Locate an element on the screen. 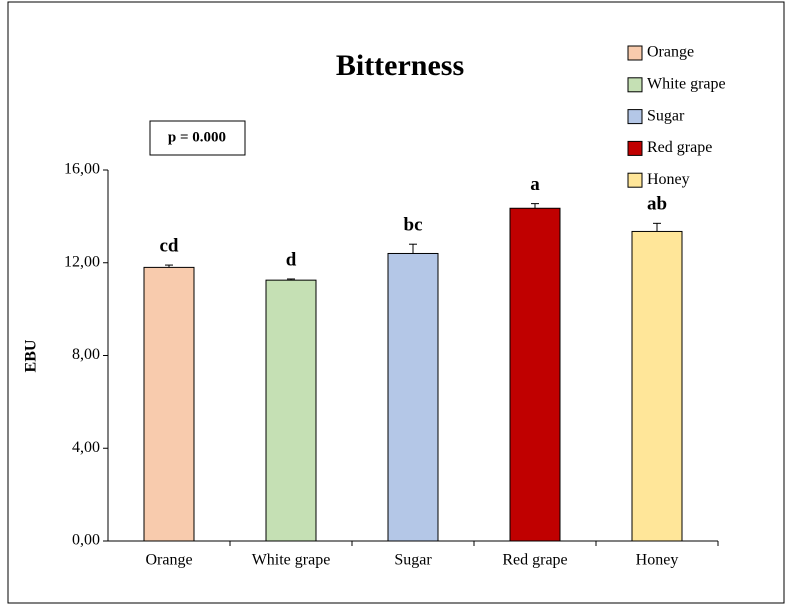 This screenshot has width=785, height=604. x-tick-label: Red grape is located at coordinates (534, 560).